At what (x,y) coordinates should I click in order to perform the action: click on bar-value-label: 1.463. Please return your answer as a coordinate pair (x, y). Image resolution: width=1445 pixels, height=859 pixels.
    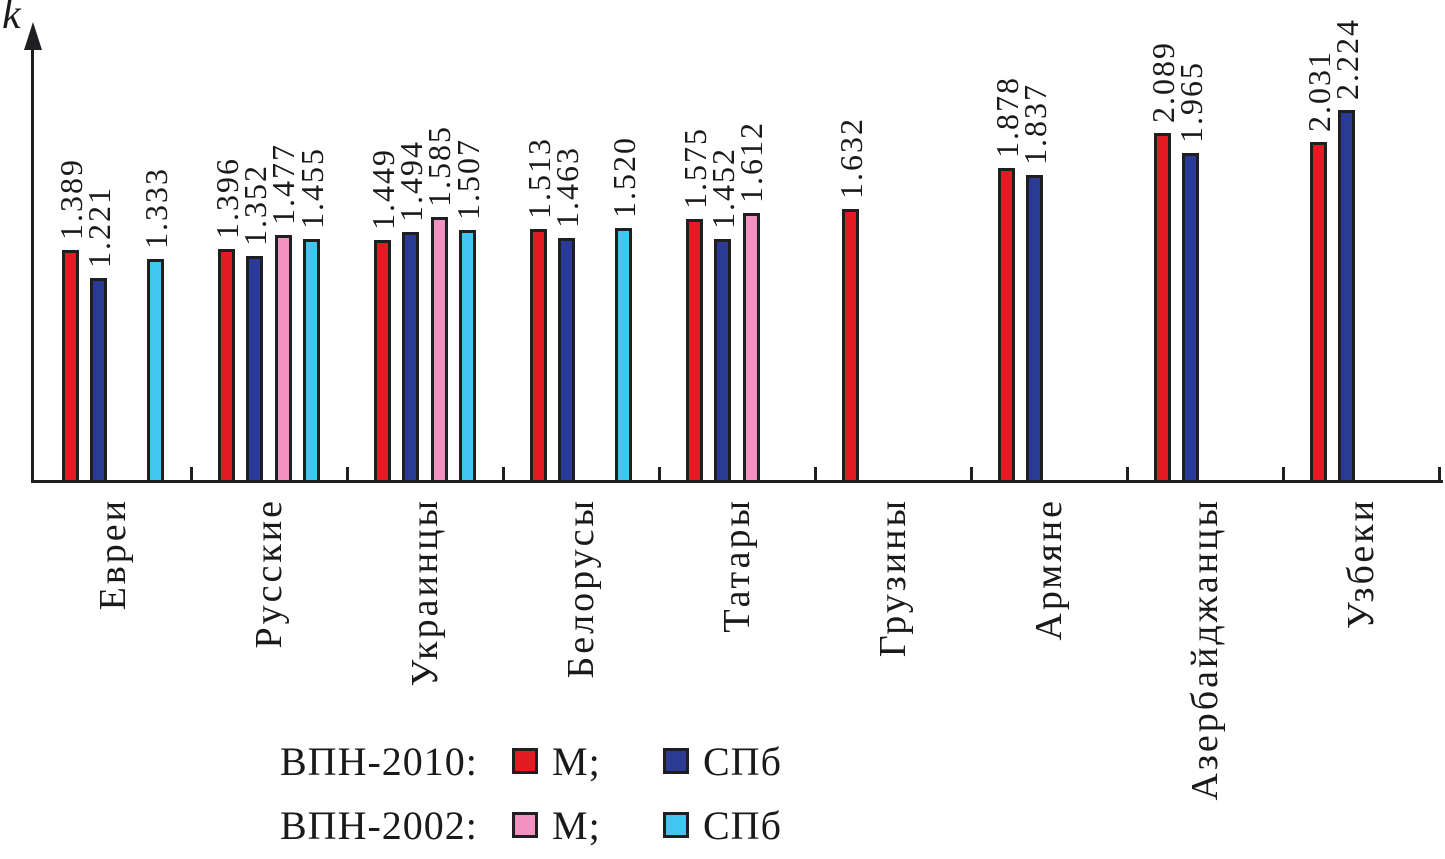
    Looking at the image, I should click on (566, 186).